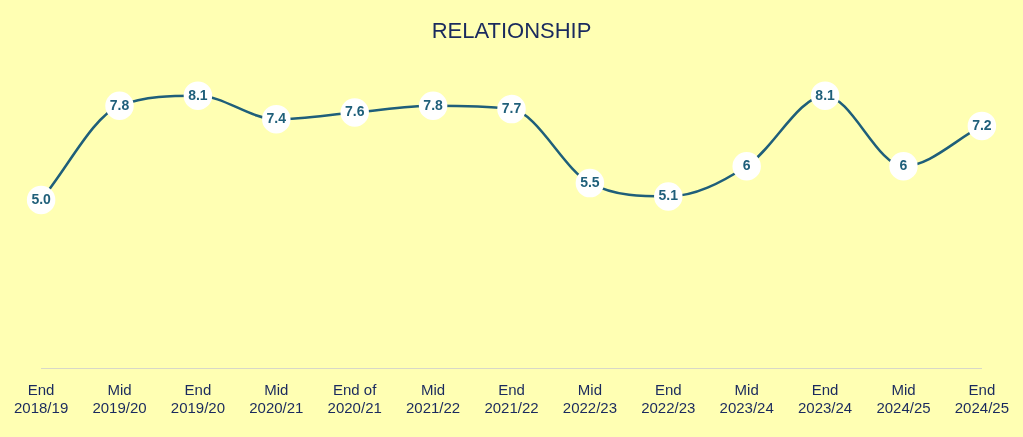  I want to click on x-tick-label: Mid 2021/22, so click(433, 399).